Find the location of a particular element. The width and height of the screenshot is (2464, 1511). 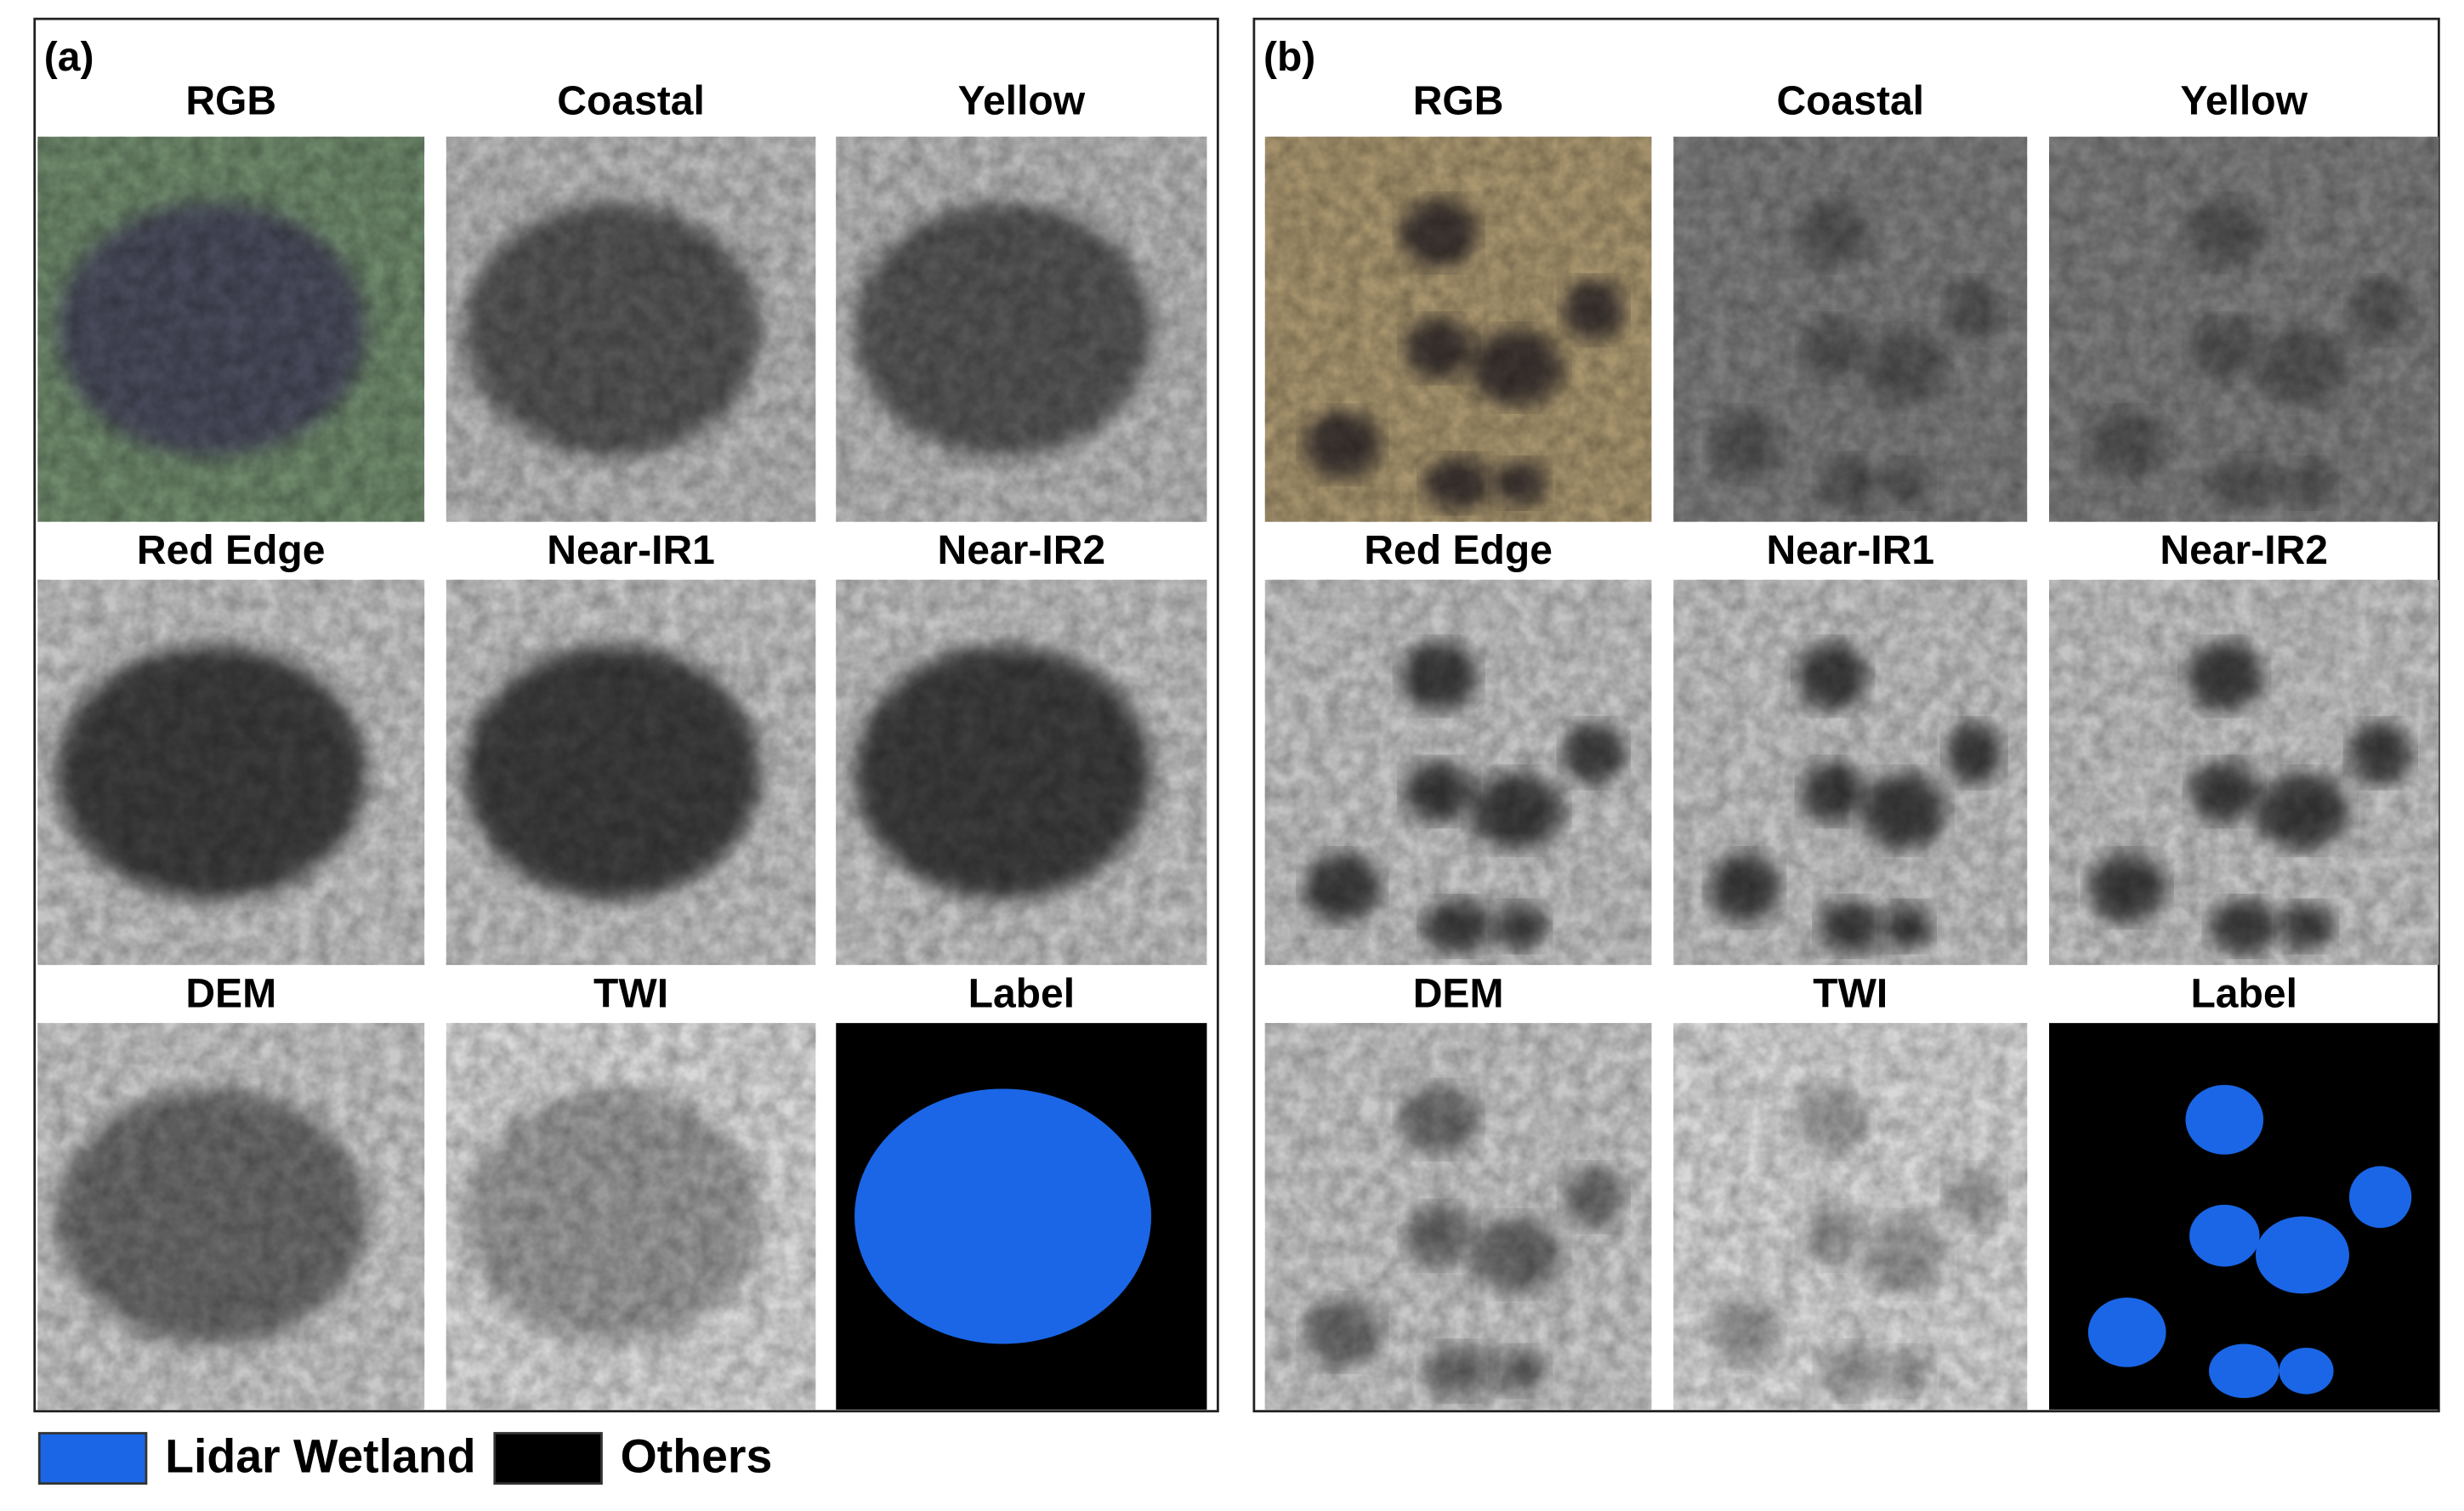

legend-label: Lidar Wetland is located at coordinates (320, 1456).